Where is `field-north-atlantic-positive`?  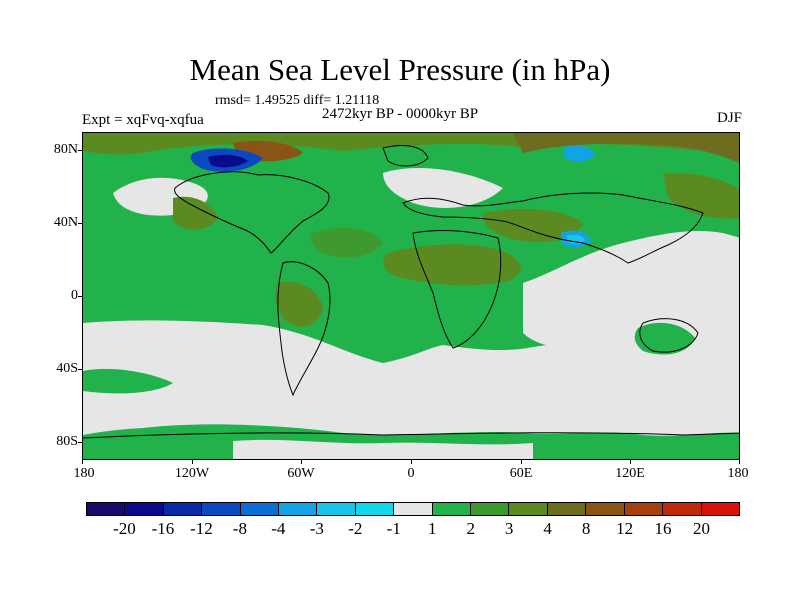 field-north-atlantic-positive is located at coordinates (346, 242).